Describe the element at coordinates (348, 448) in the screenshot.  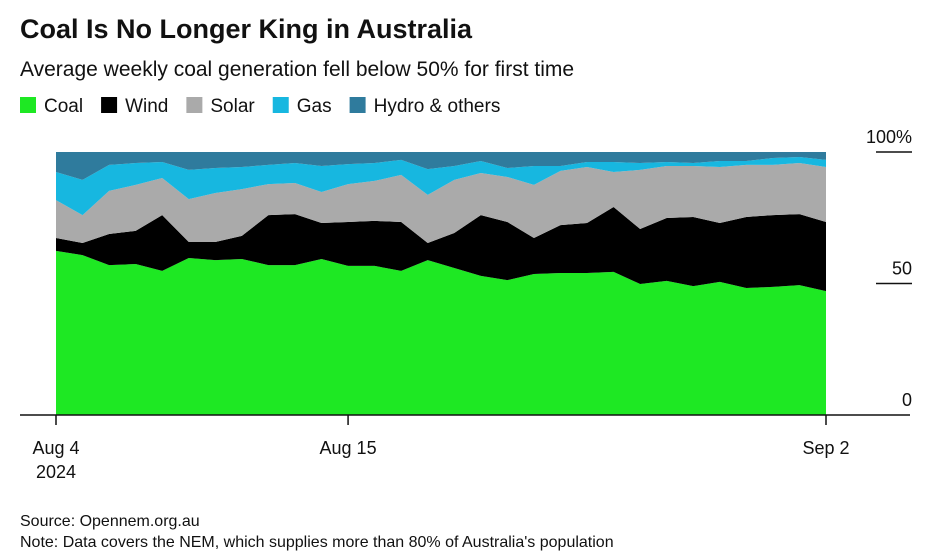
I see `x-tick-label: Aug 15` at that location.